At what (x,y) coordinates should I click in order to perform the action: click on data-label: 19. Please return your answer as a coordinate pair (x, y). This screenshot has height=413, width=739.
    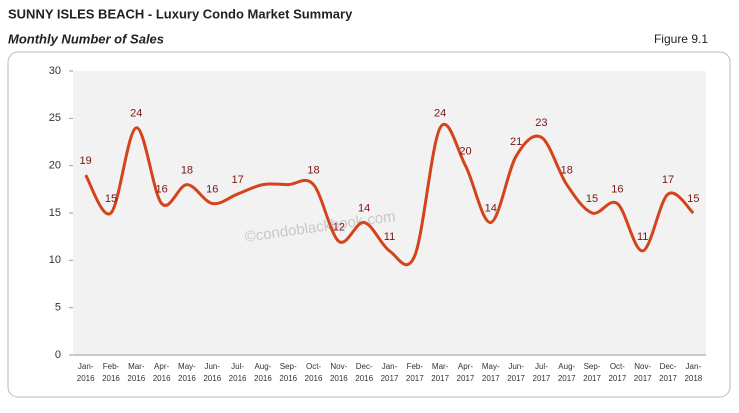
    Looking at the image, I should click on (86, 161).